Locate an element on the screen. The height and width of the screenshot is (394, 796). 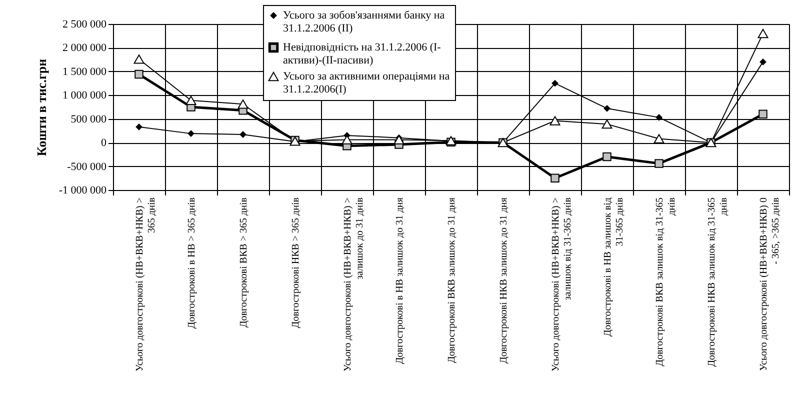
x-tick-label: Усього довгострокові (НВ+ВКВ+НКВ) > залишок від 31-365 днів is located at coordinates (562, 284).